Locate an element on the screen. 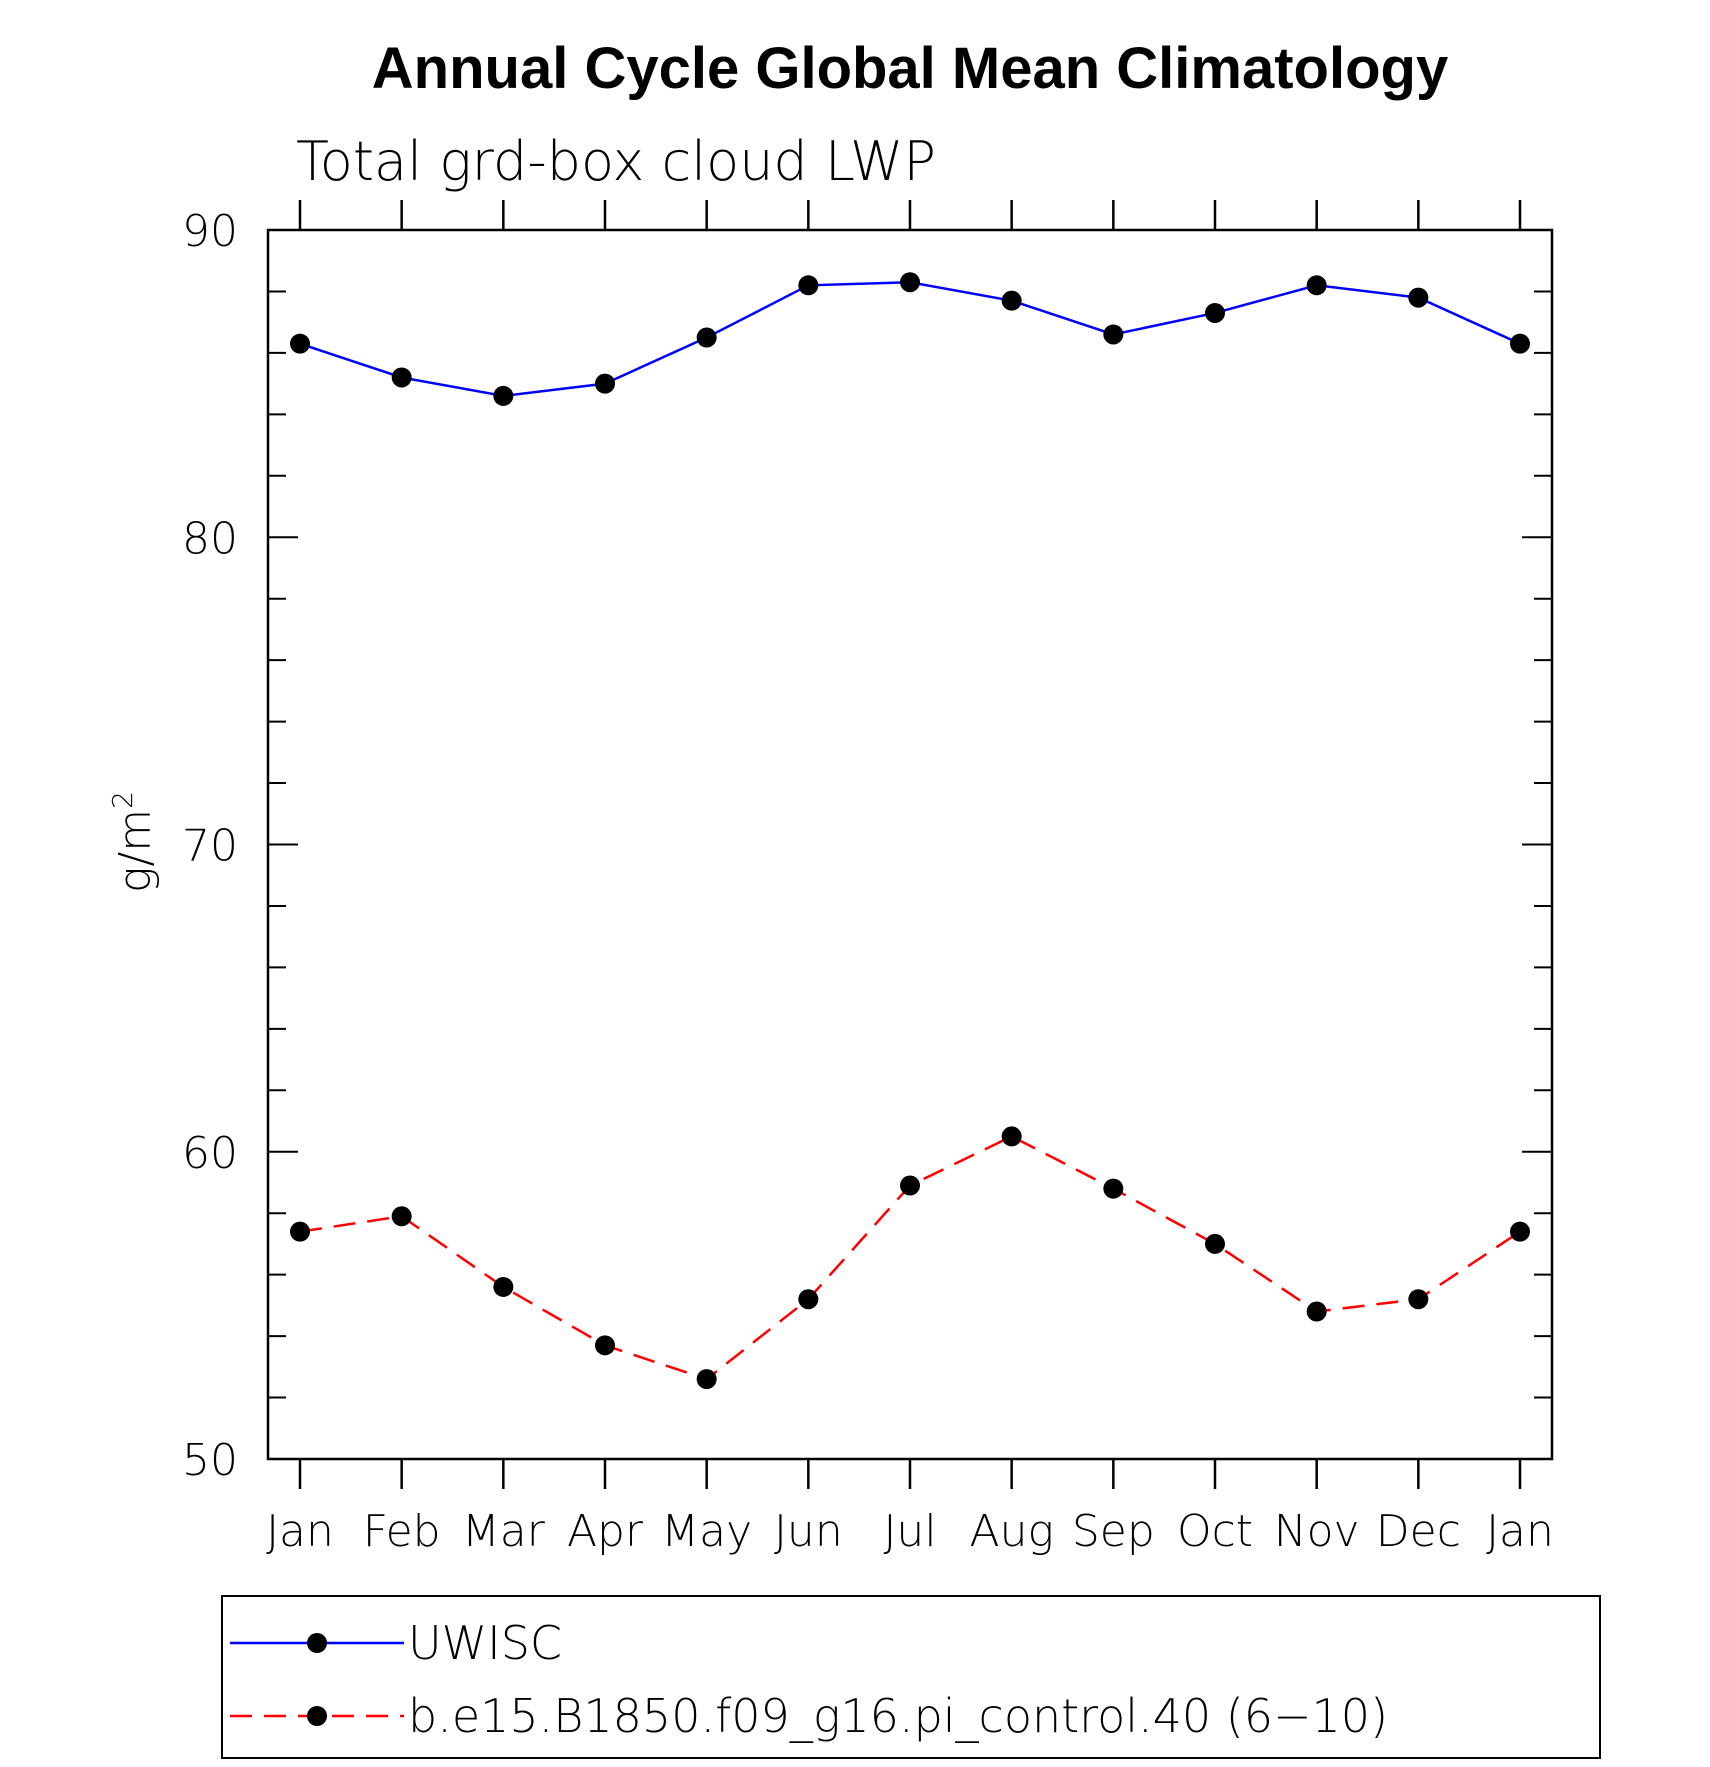  y-tick-label: 50 is located at coordinates (210, 1460).